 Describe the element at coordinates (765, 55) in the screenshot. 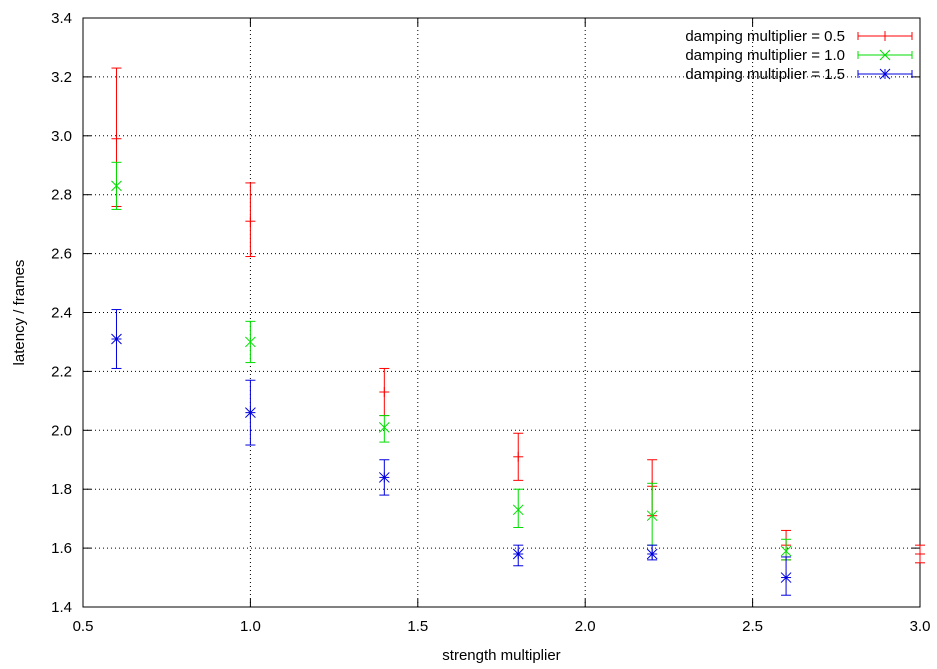

I see `legend-label: damping multiplier = 1.0` at that location.